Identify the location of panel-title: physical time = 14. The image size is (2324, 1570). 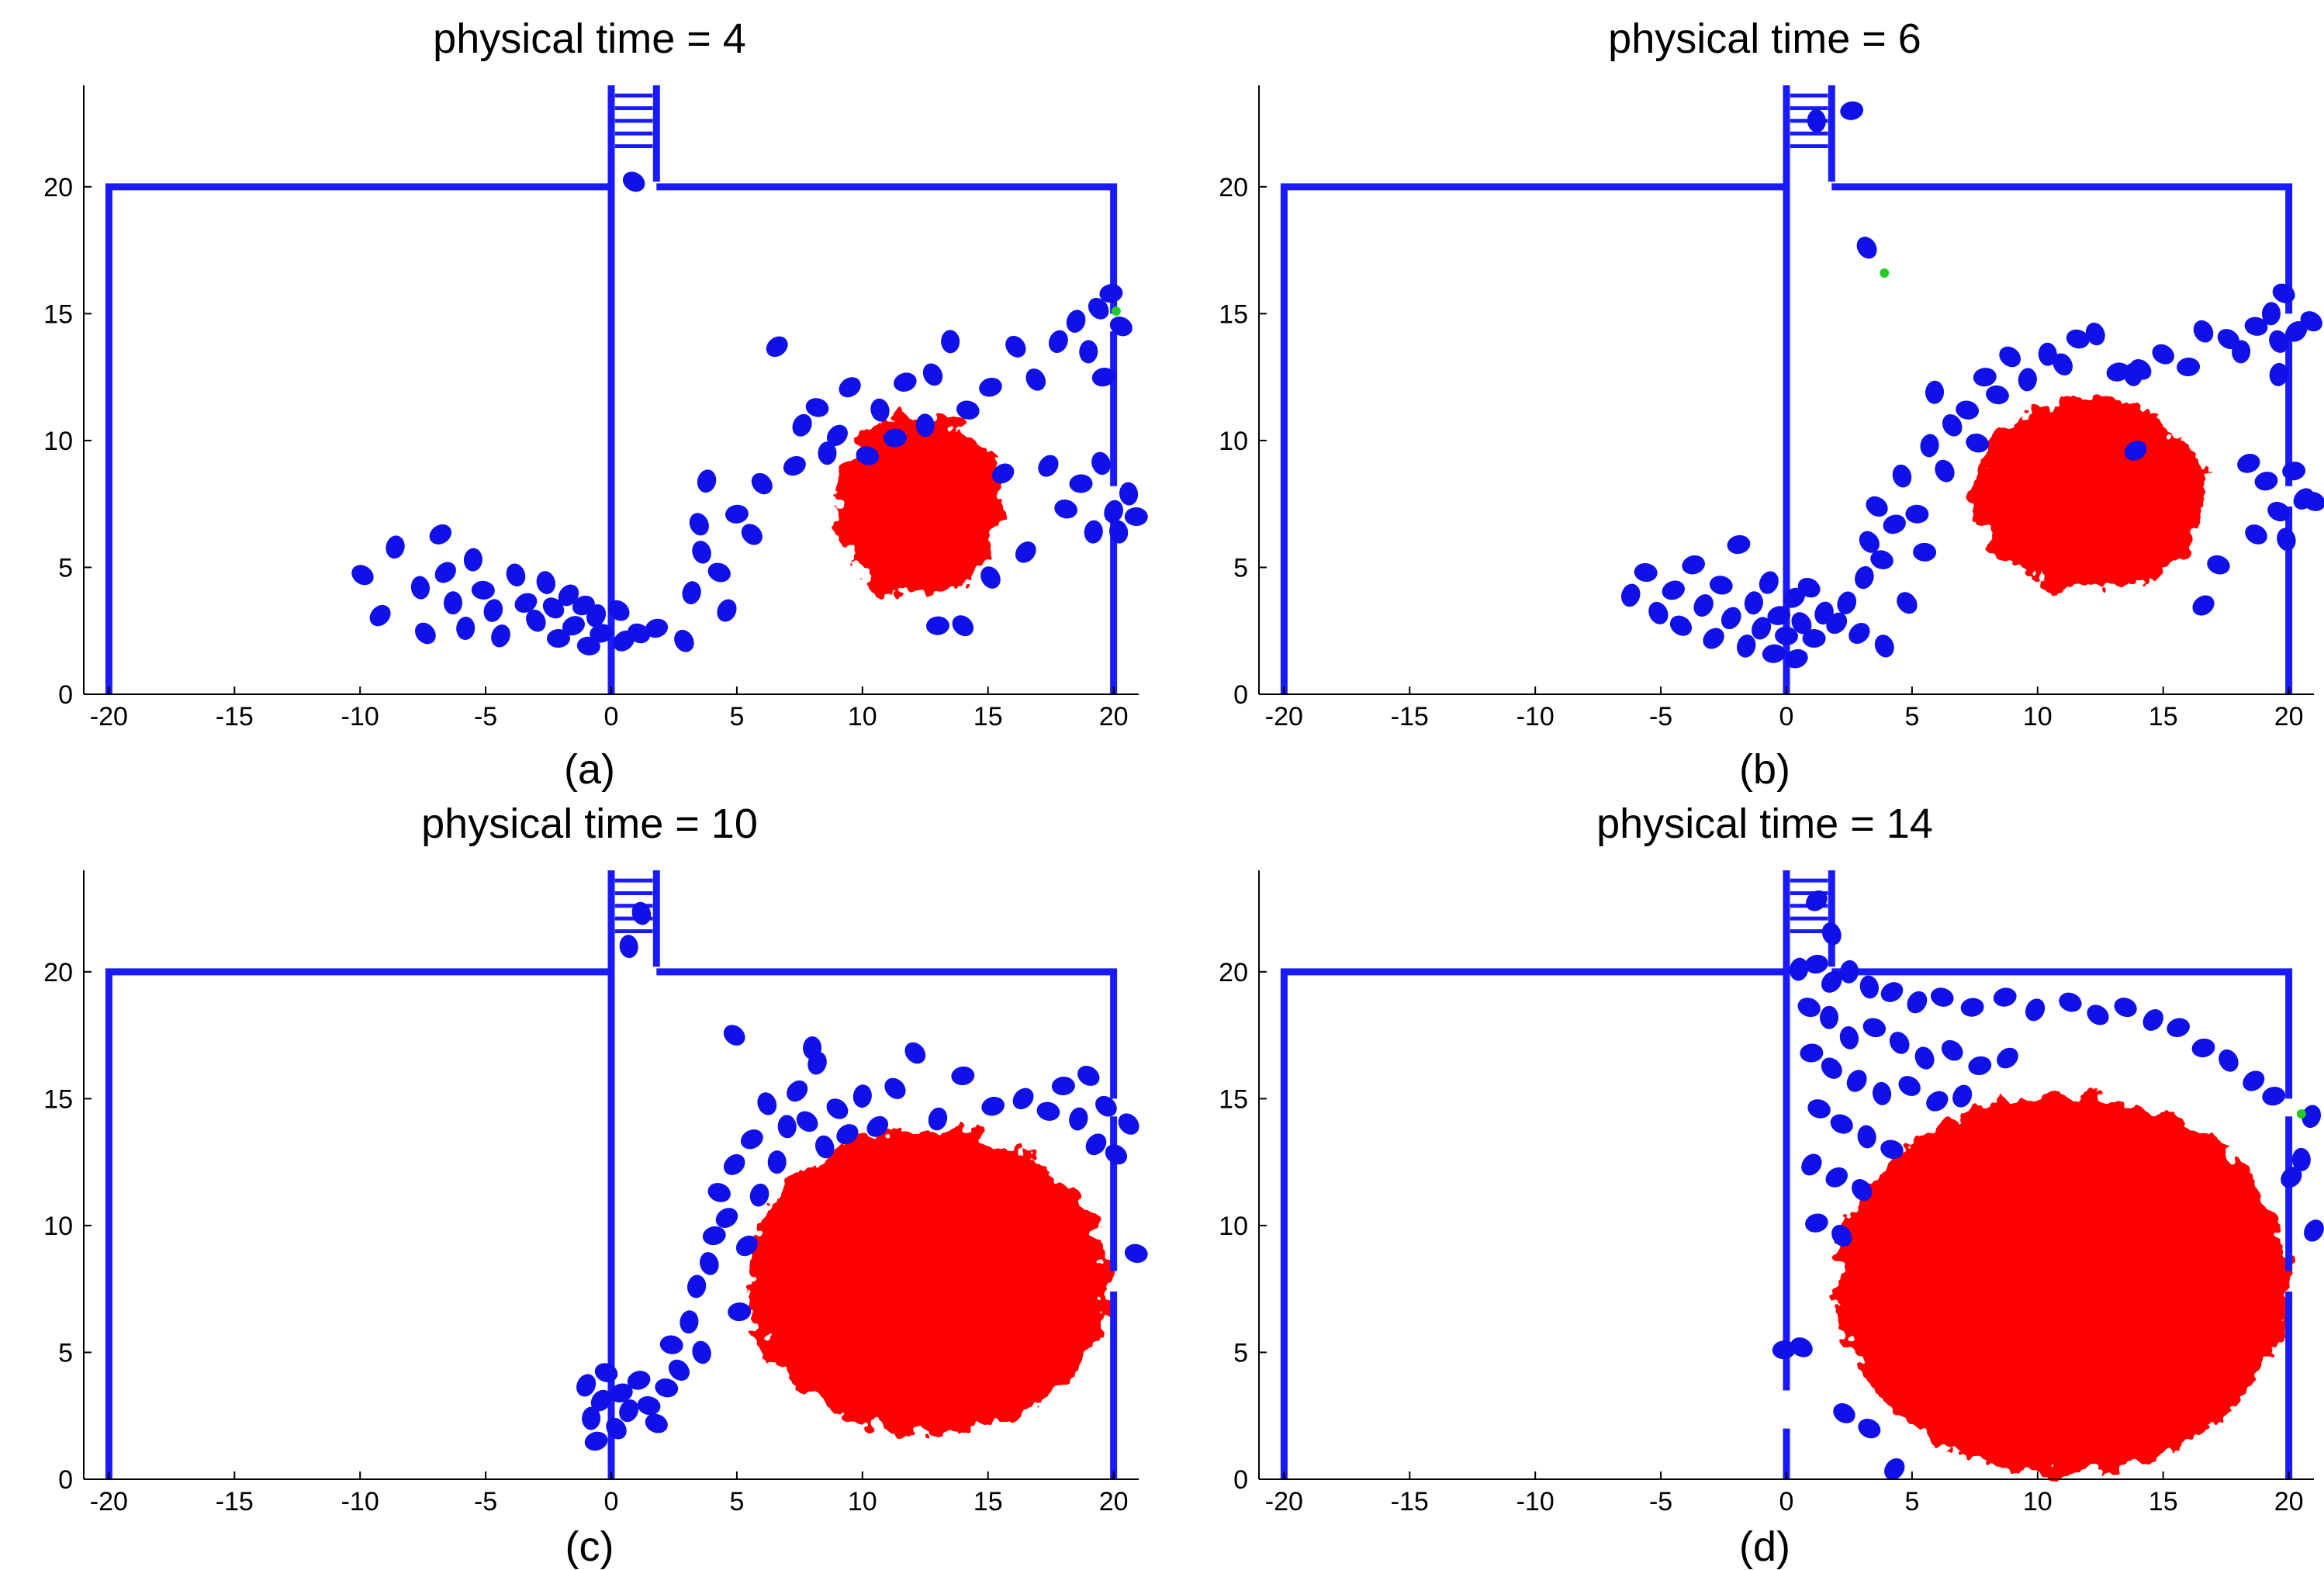
(1764, 824).